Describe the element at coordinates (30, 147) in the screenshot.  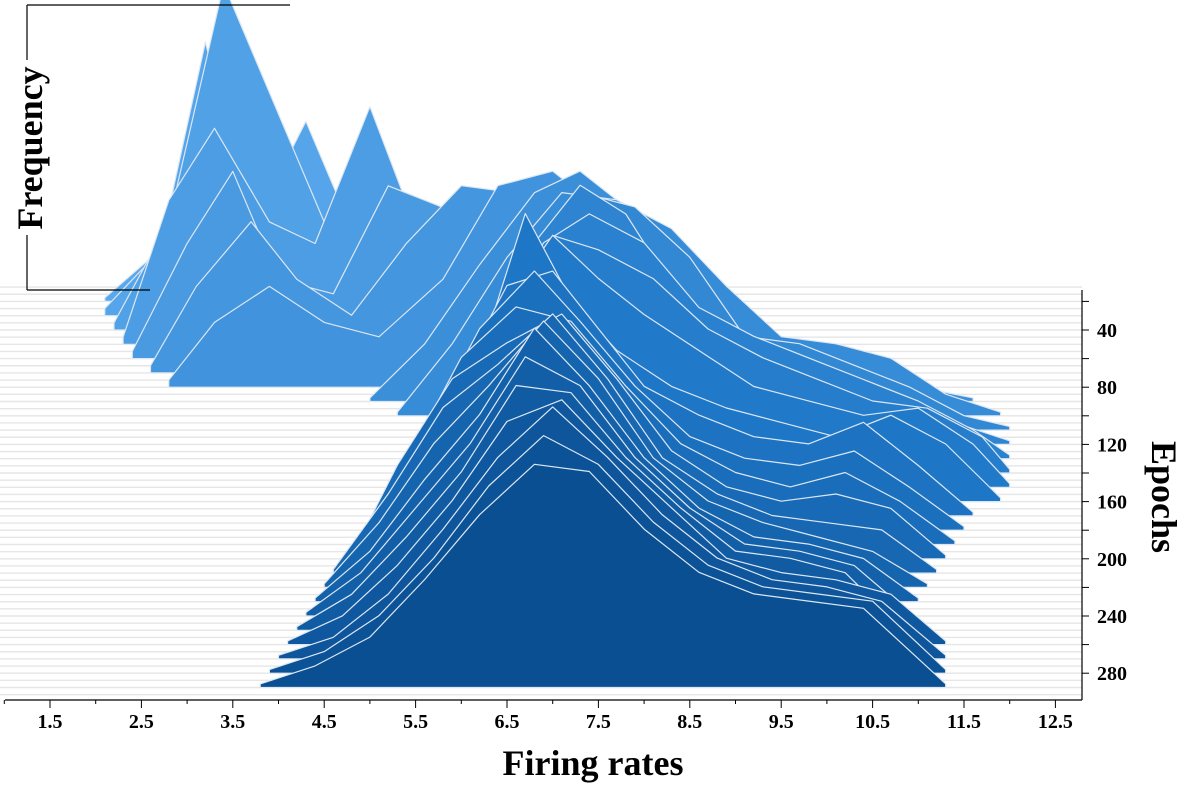
I see `z-axis-title: Frequency` at that location.